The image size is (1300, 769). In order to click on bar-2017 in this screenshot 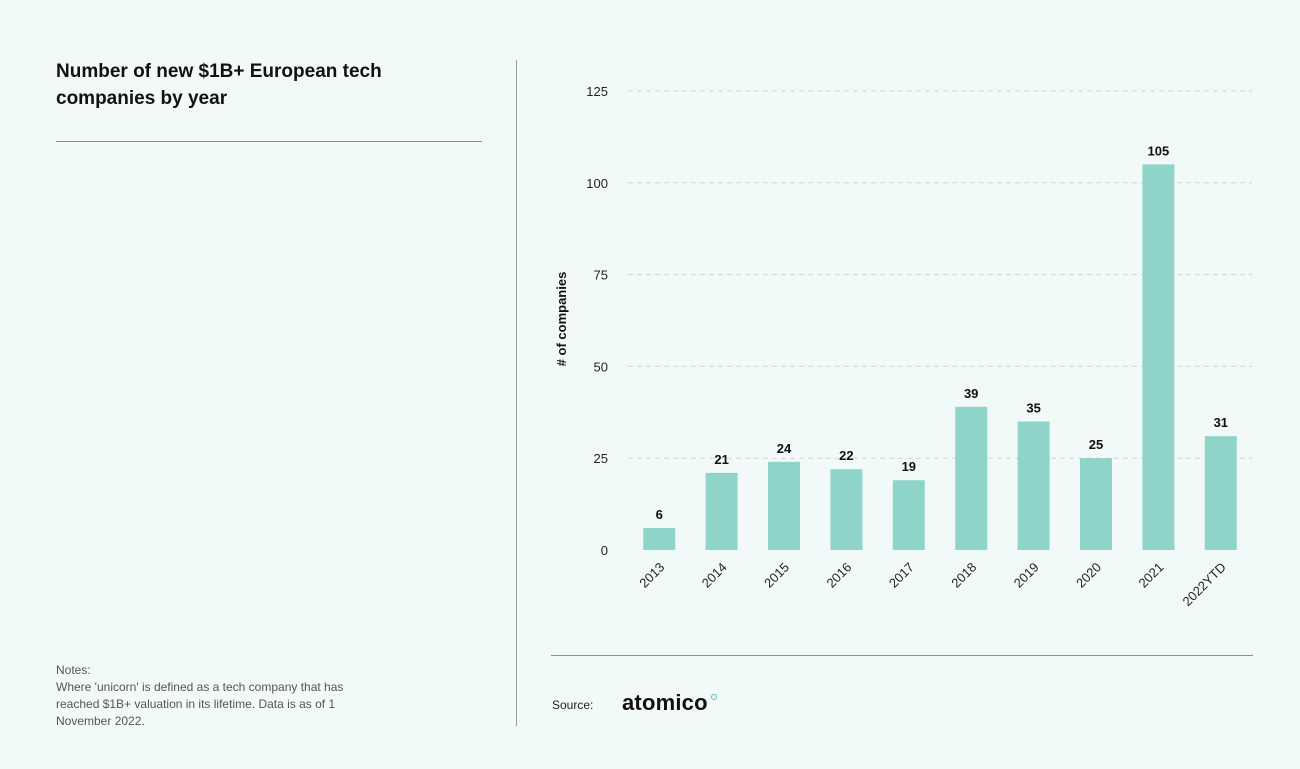, I will do `click(908, 515)`.